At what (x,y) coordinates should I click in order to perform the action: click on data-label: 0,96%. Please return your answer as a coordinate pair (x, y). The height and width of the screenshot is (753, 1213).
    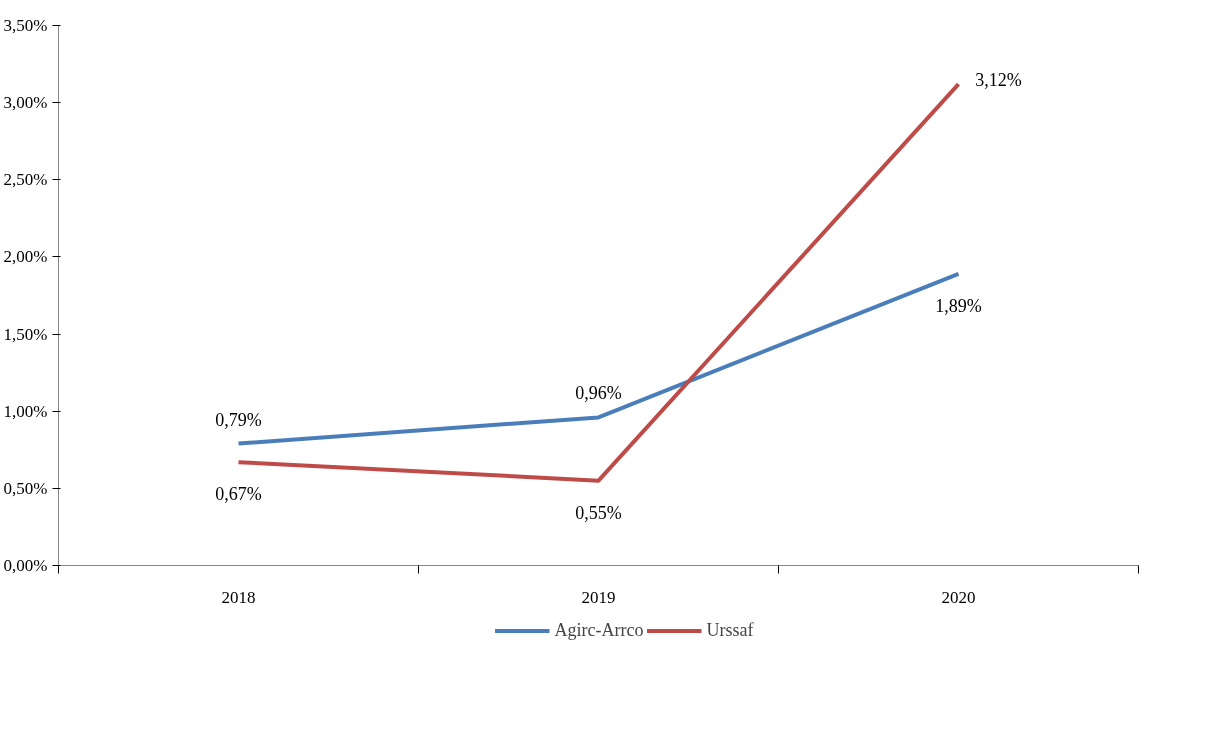
    Looking at the image, I should click on (598, 393).